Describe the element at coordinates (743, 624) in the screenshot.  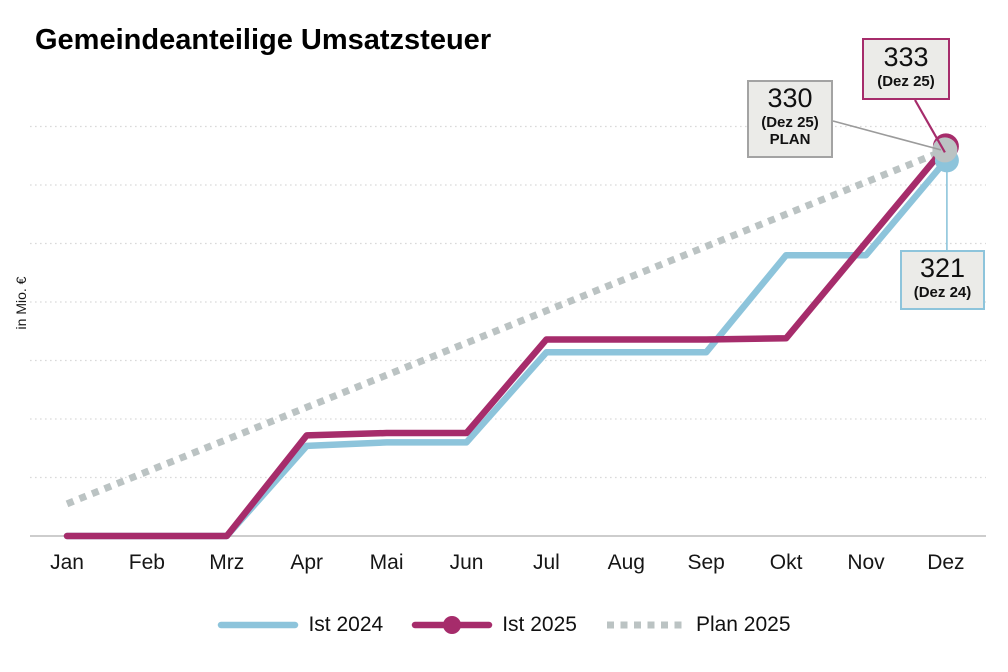
I see `legend-label-plan-2025: Plan 2025` at that location.